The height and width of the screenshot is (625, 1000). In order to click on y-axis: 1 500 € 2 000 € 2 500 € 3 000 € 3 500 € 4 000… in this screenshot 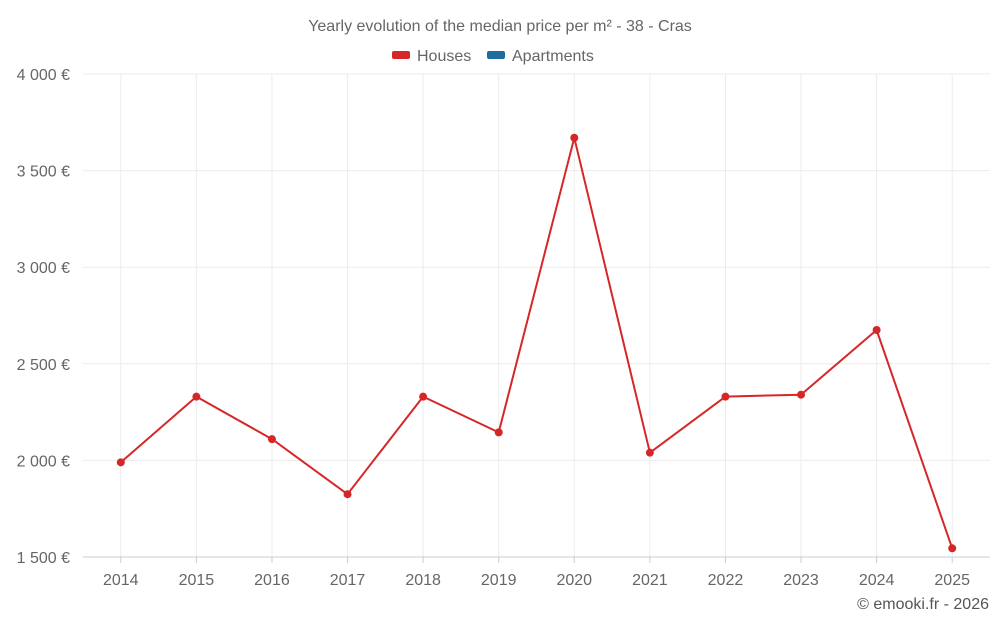, I will do `click(43, 317)`.